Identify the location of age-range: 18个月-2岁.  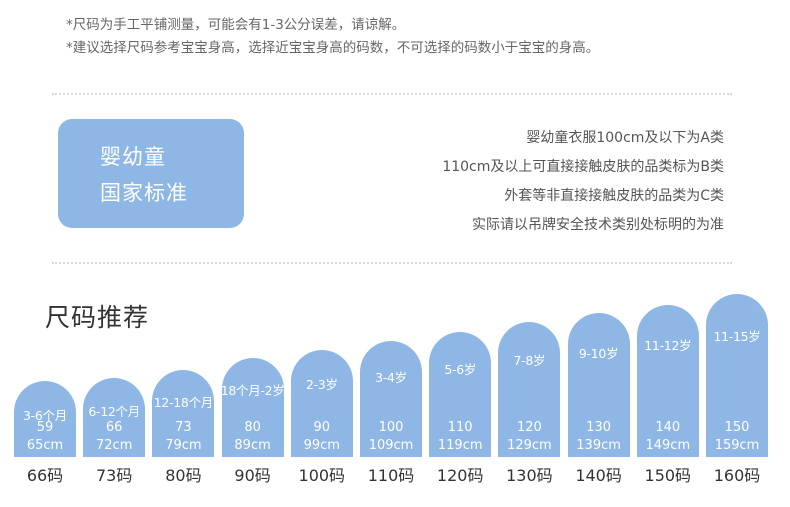
(252, 390).